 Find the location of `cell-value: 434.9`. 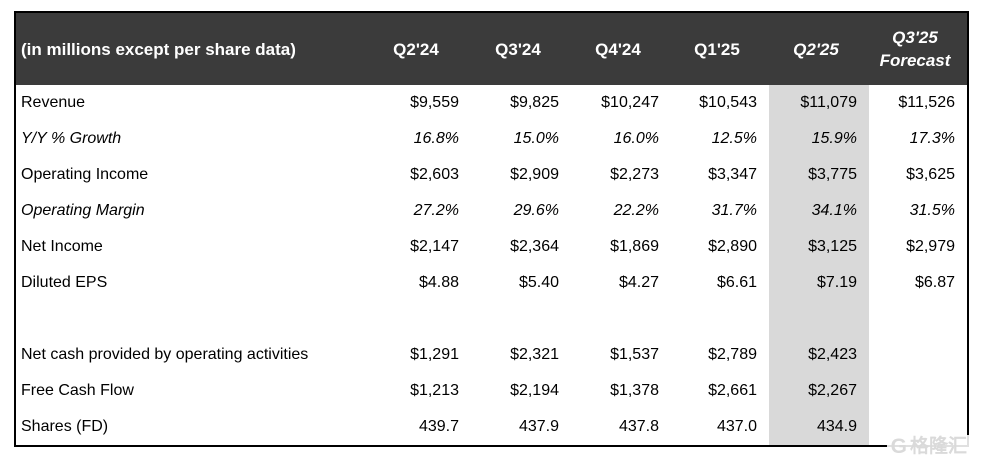

cell-value: 434.9 is located at coordinates (819, 427).